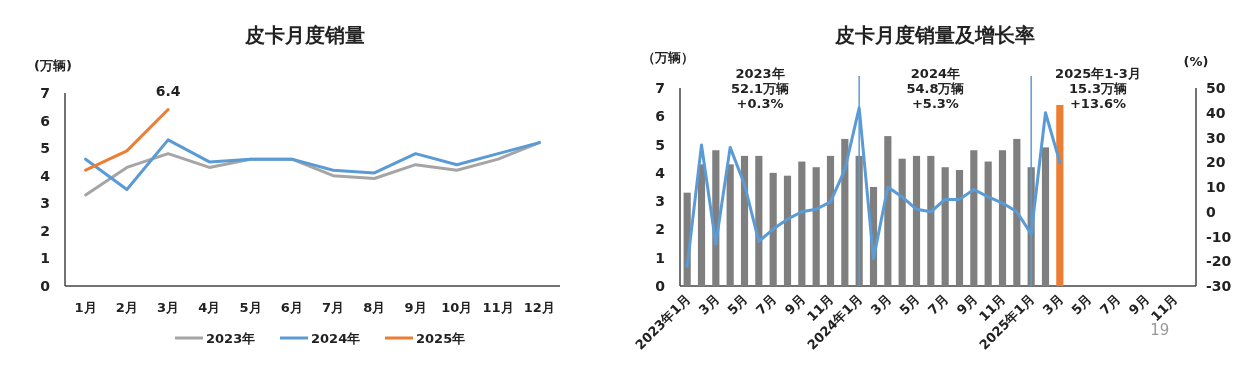 The image size is (1243, 369). Describe the element at coordinates (374, 307) in the screenshot. I see `x-tick-label: 8月` at that location.